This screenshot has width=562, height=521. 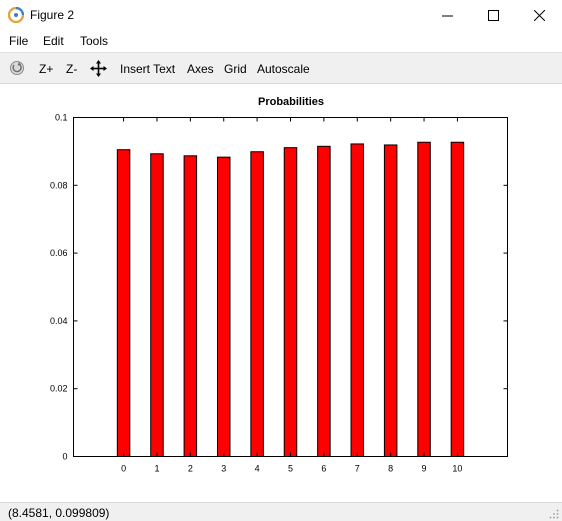 What do you see at coordinates (390, 469) in the screenshot?
I see `x-tick-label: 8` at bounding box center [390, 469].